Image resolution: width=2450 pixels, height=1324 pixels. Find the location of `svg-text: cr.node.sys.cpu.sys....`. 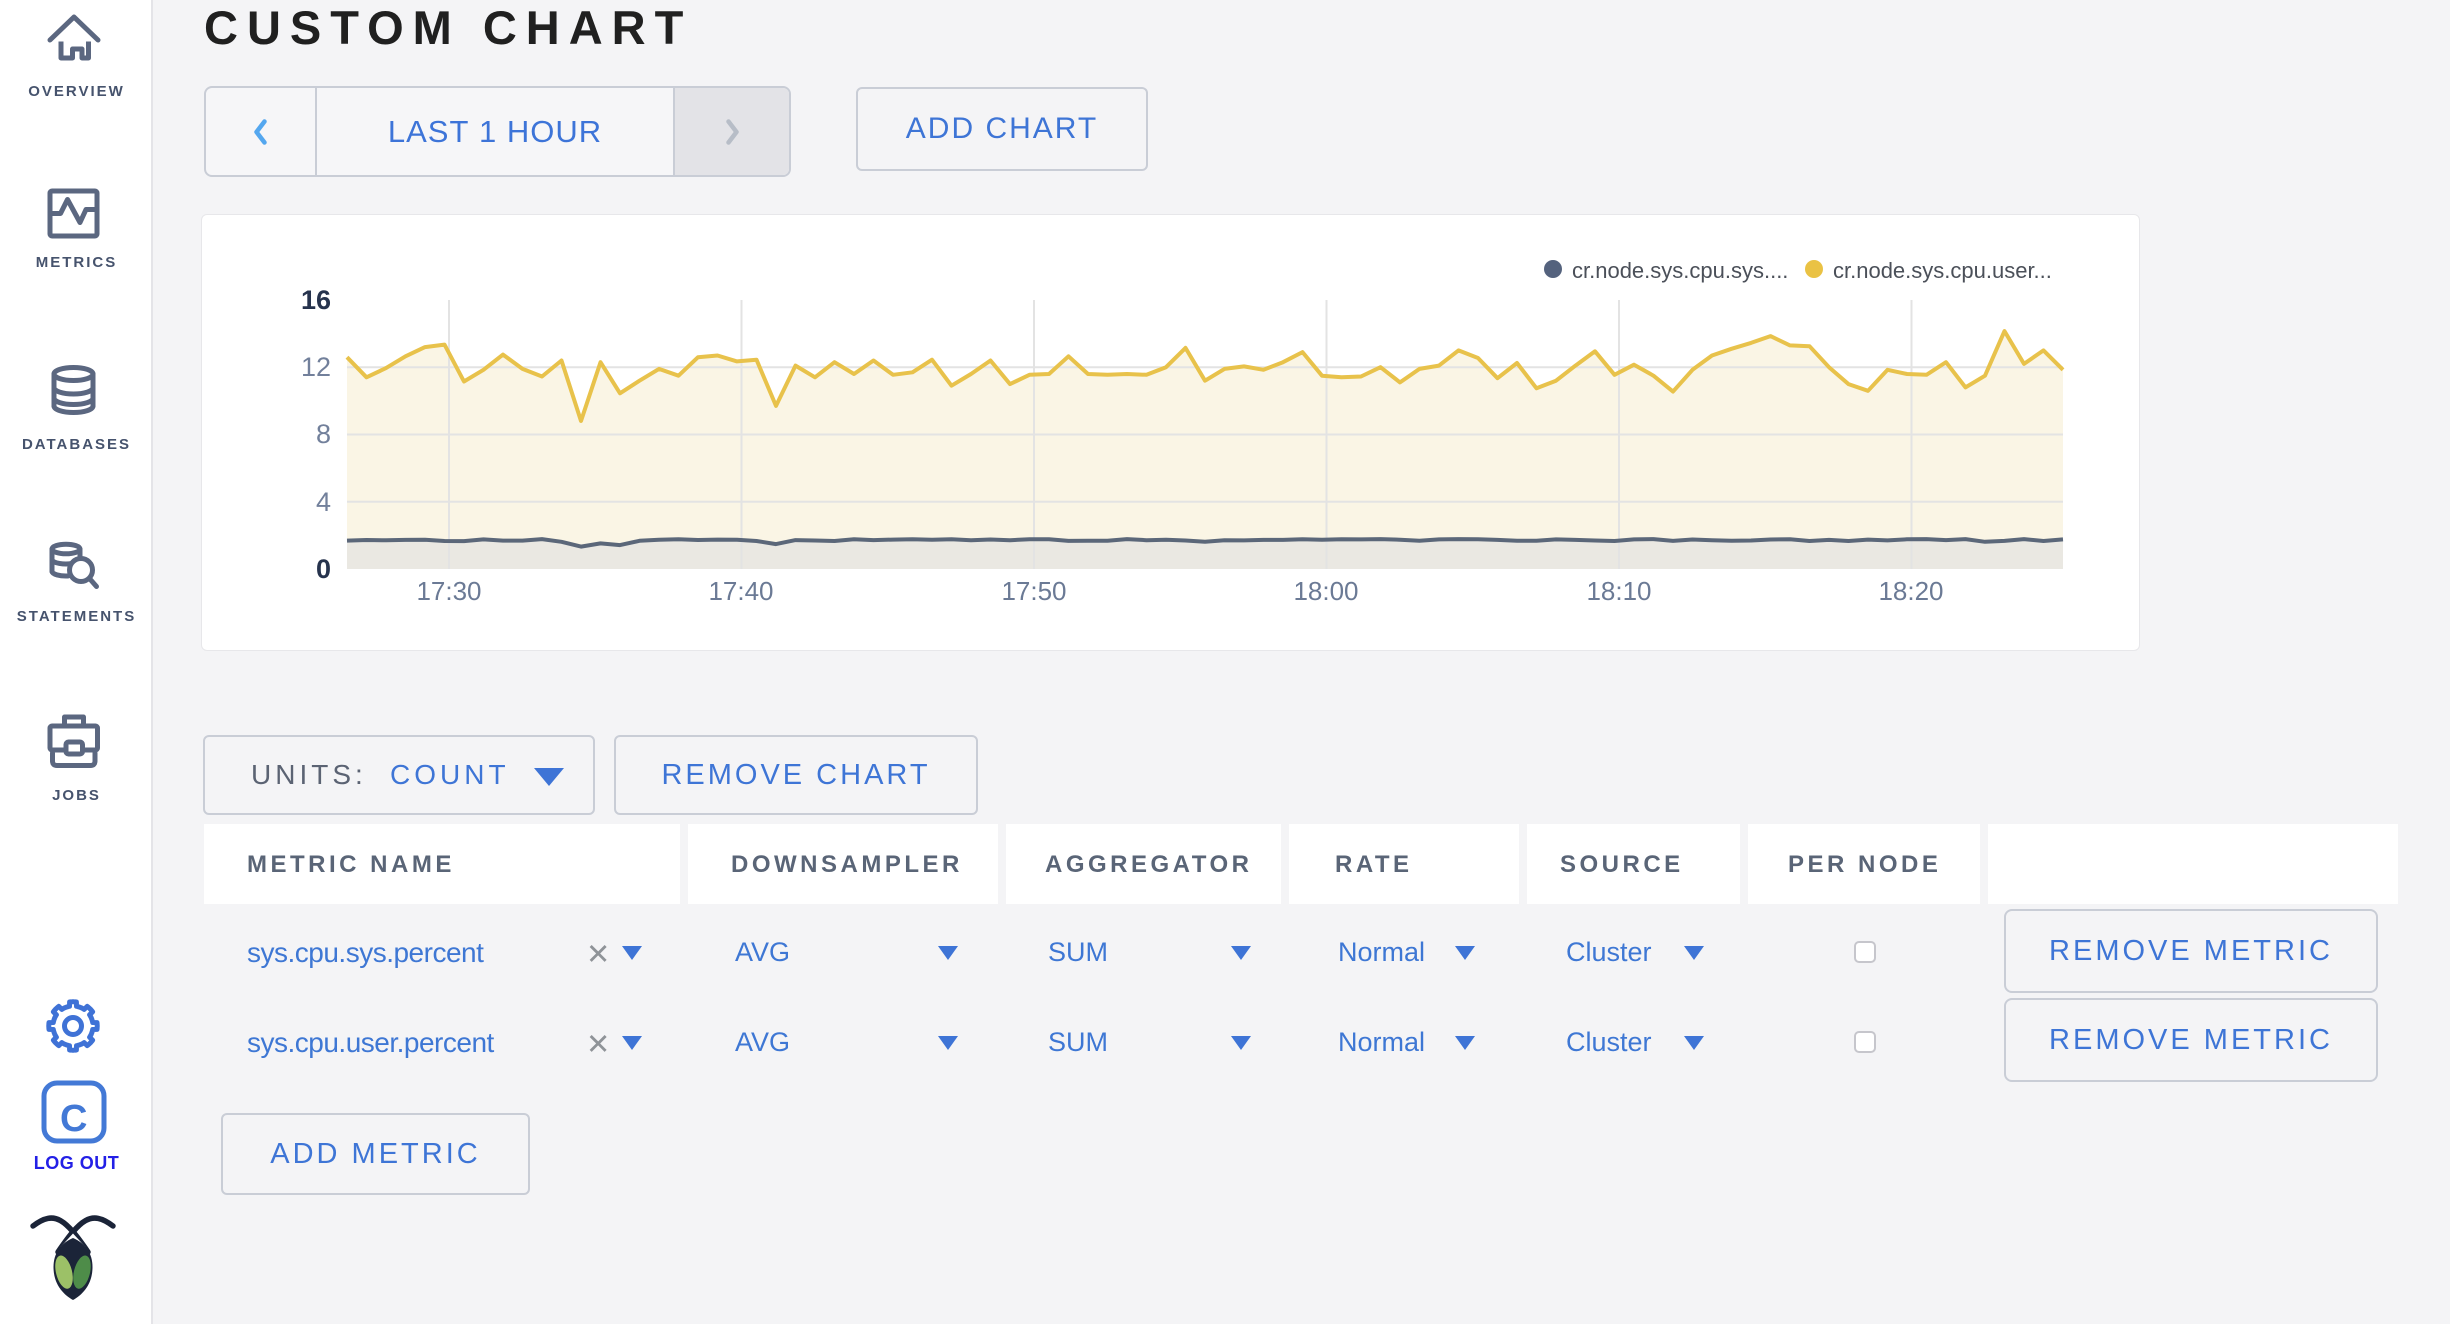

svg-text: cr.node.sys.cpu.sys.... is located at coordinates (1680, 270).